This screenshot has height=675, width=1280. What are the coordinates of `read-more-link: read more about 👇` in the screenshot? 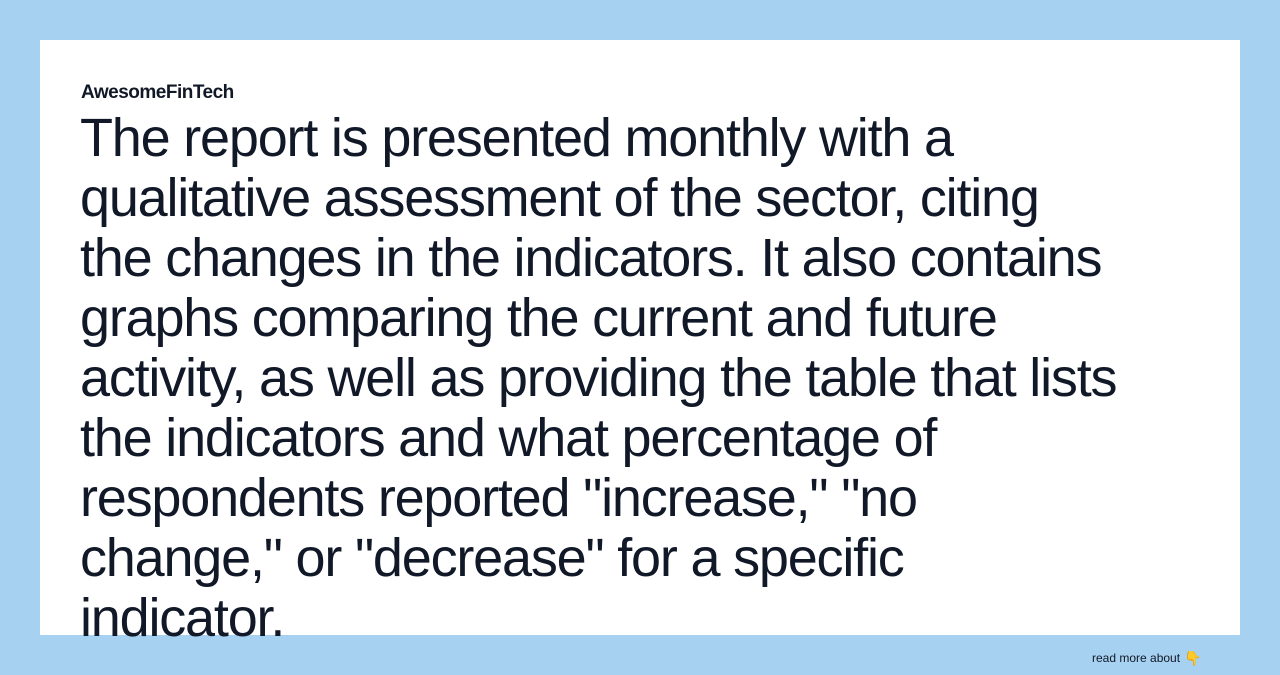 It's located at (1147, 658).